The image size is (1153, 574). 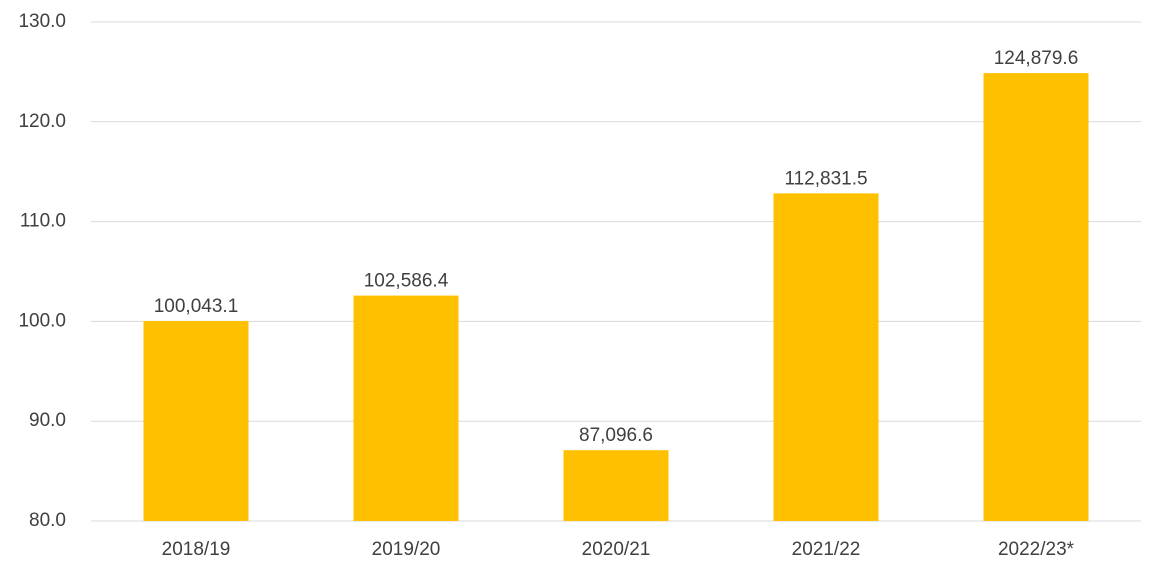 I want to click on x-tick-label: 2019/20, so click(x=406, y=549).